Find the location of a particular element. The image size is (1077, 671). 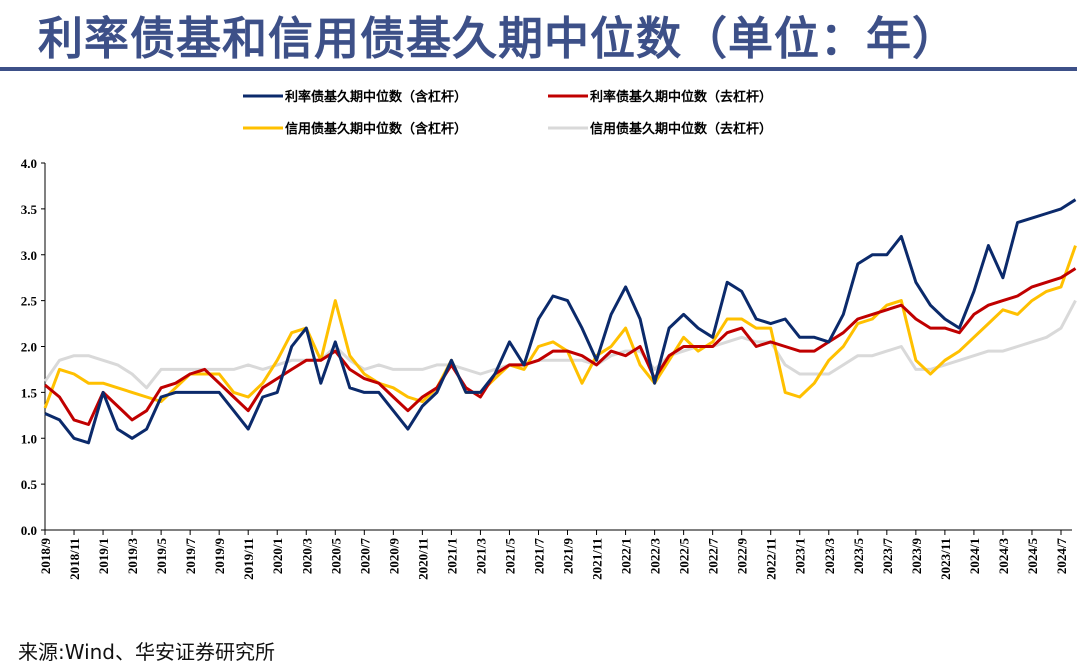

x-tick-label: 2024/7 is located at coordinates (1061, 556).